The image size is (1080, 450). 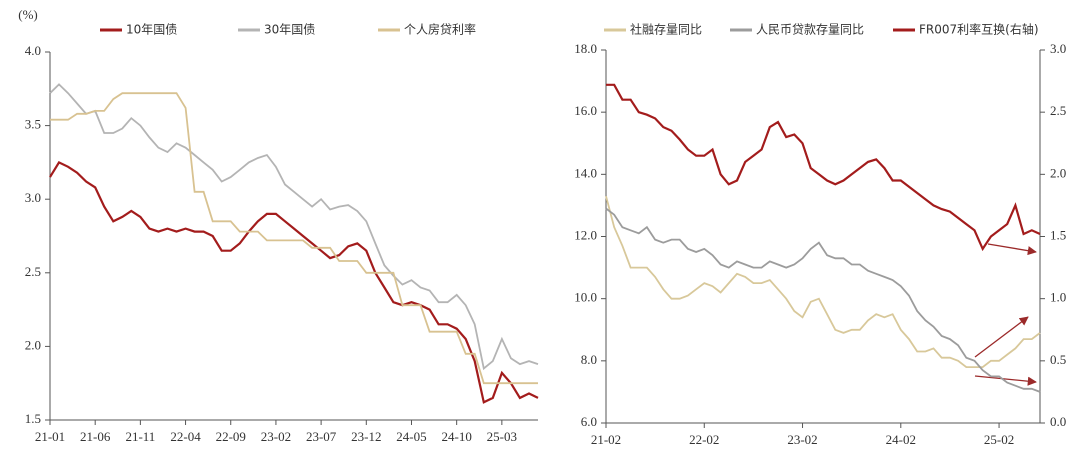 What do you see at coordinates (585, 234) in the screenshot?
I see `y-tick-label: 12.0` at bounding box center [585, 234].